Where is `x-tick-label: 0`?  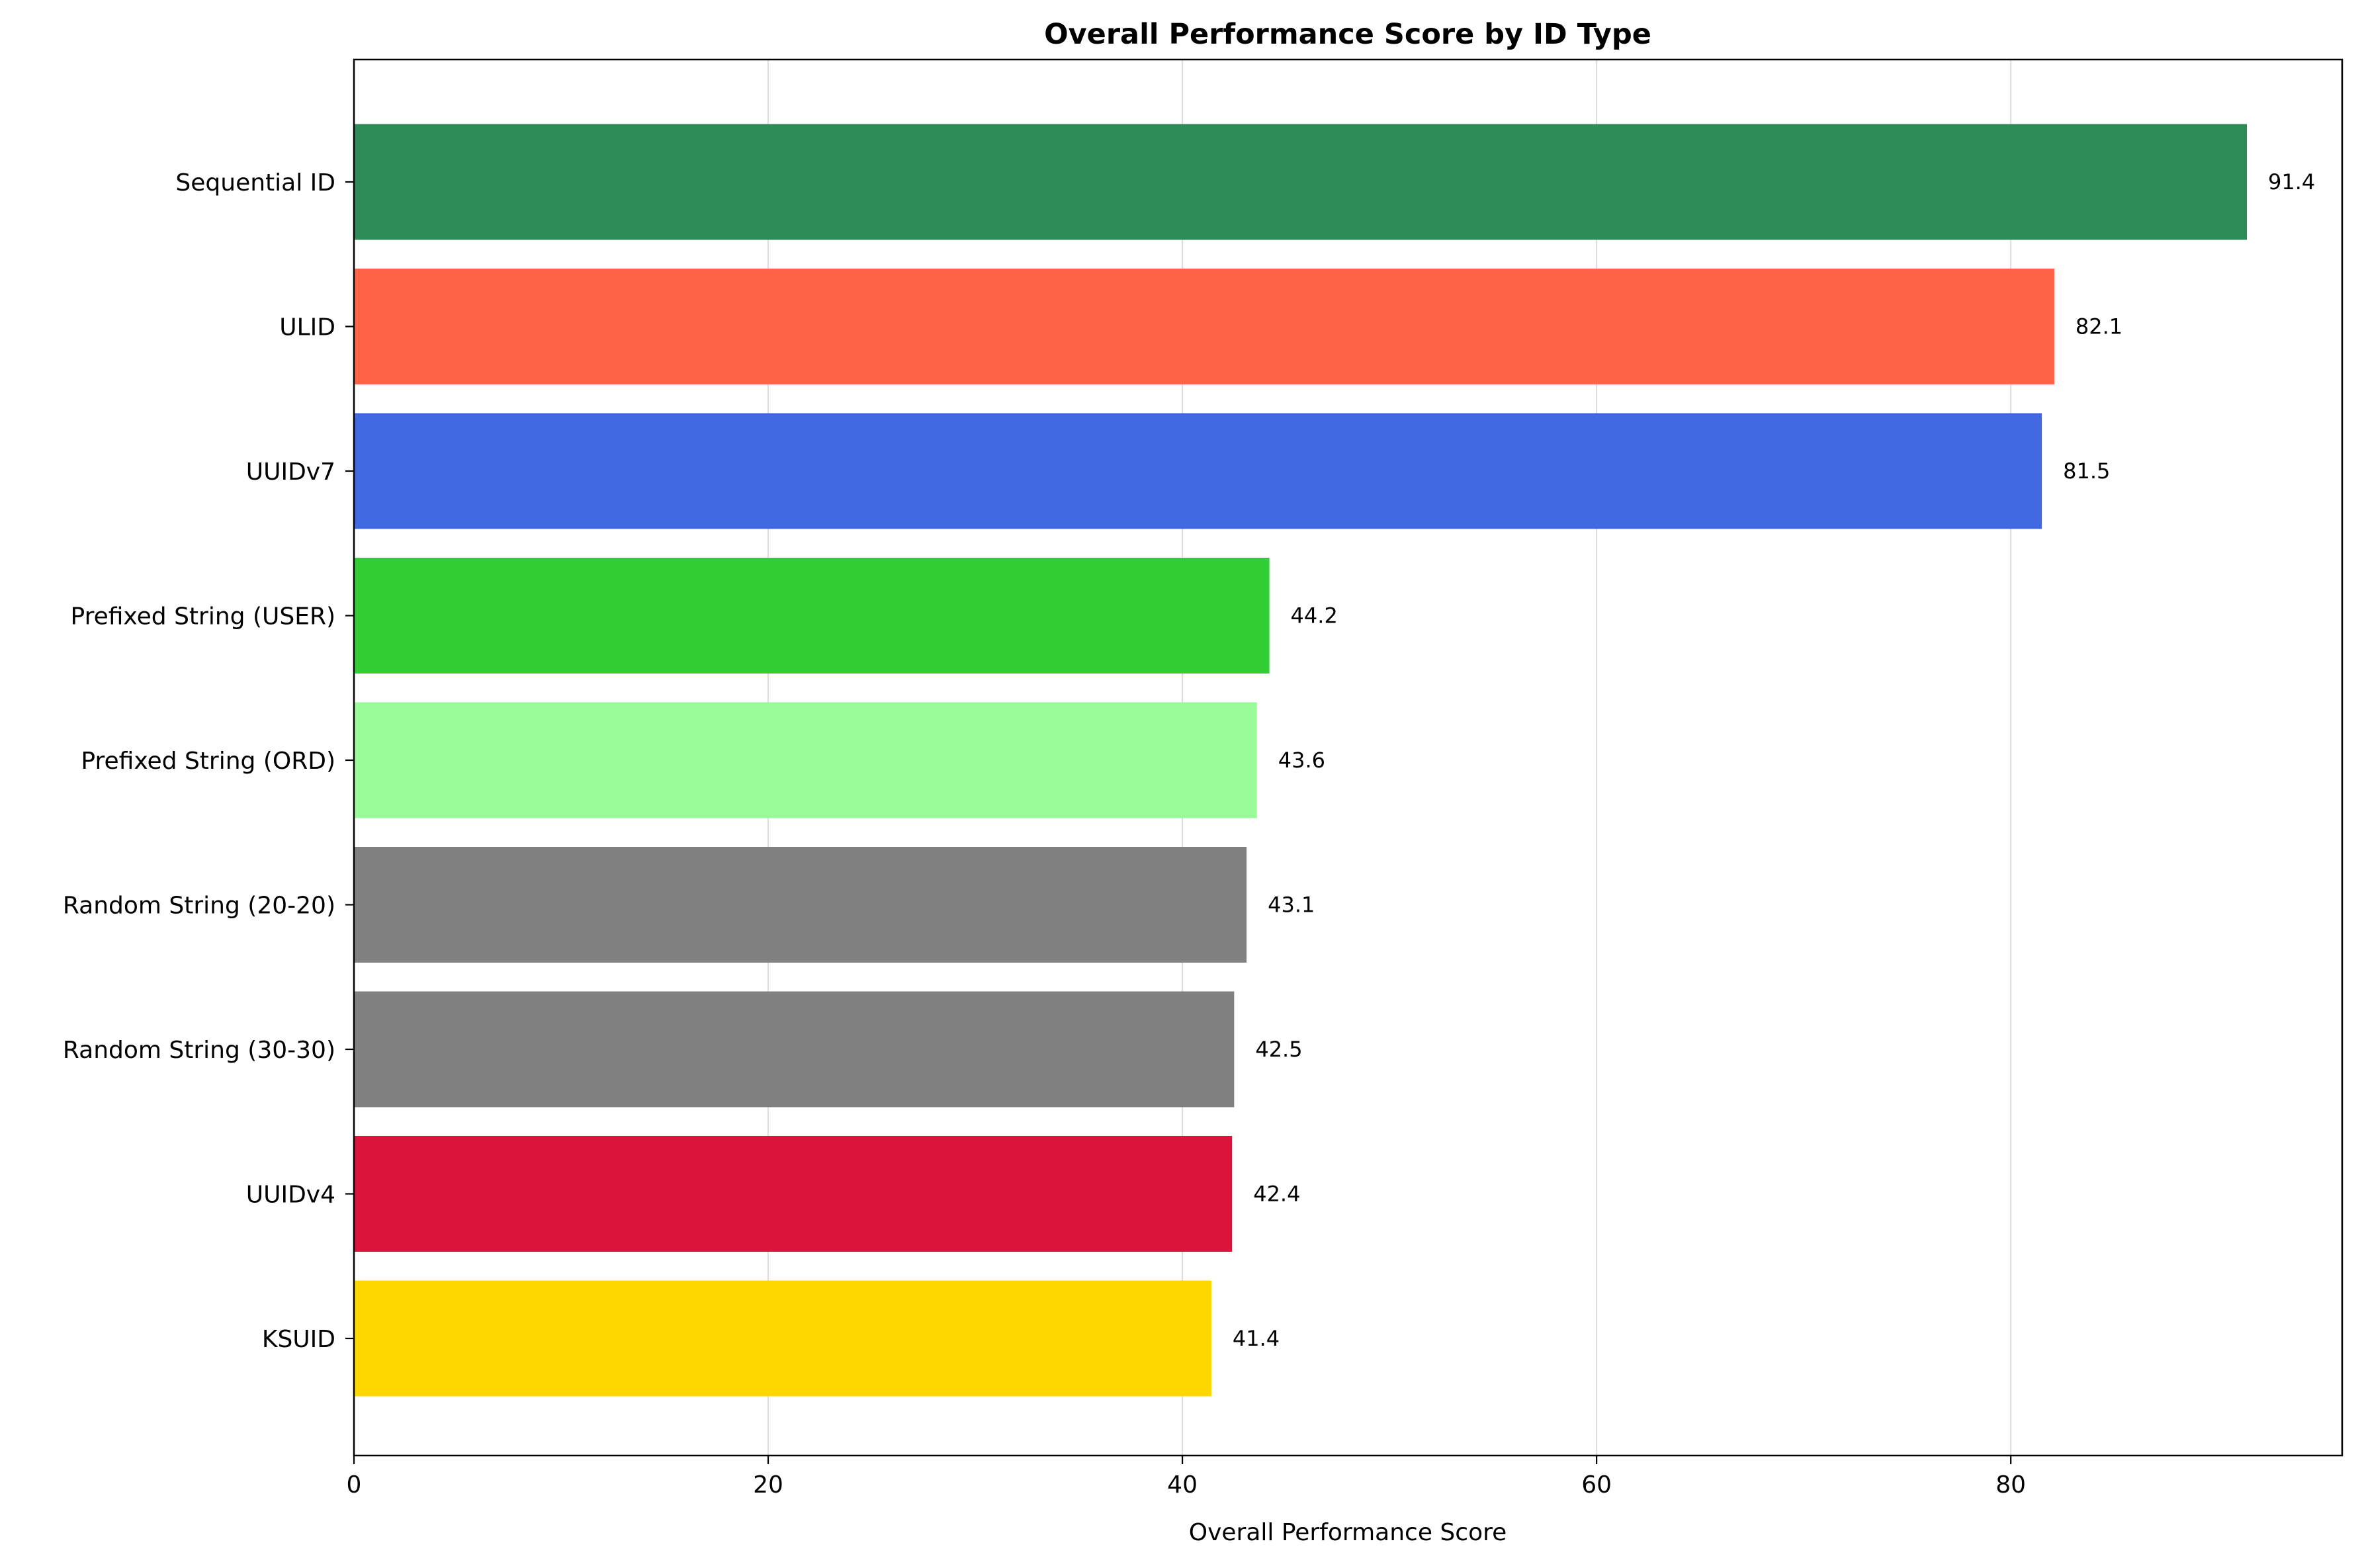
x-tick-label: 0 is located at coordinates (354, 1485).